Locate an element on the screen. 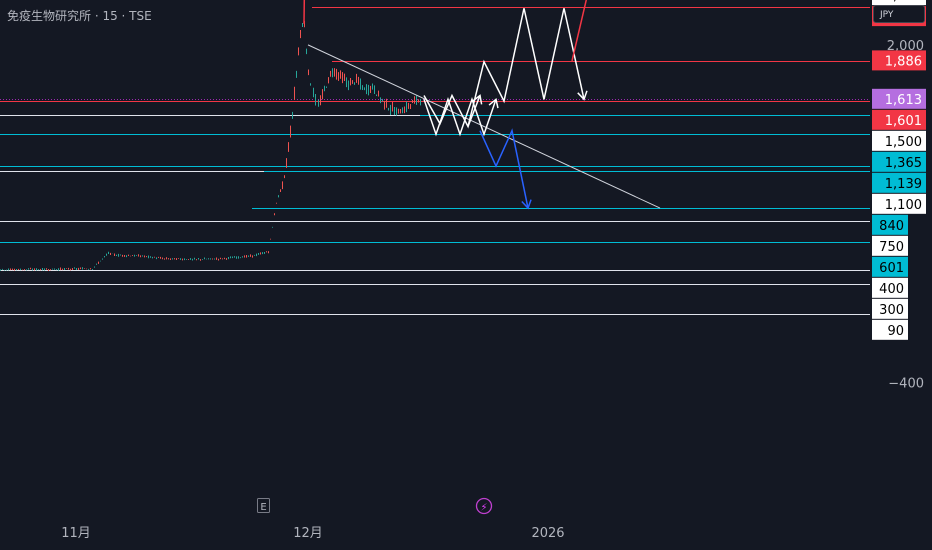 The width and height of the screenshot is (932, 550). price-tag-label: 90 is located at coordinates (895, 331).